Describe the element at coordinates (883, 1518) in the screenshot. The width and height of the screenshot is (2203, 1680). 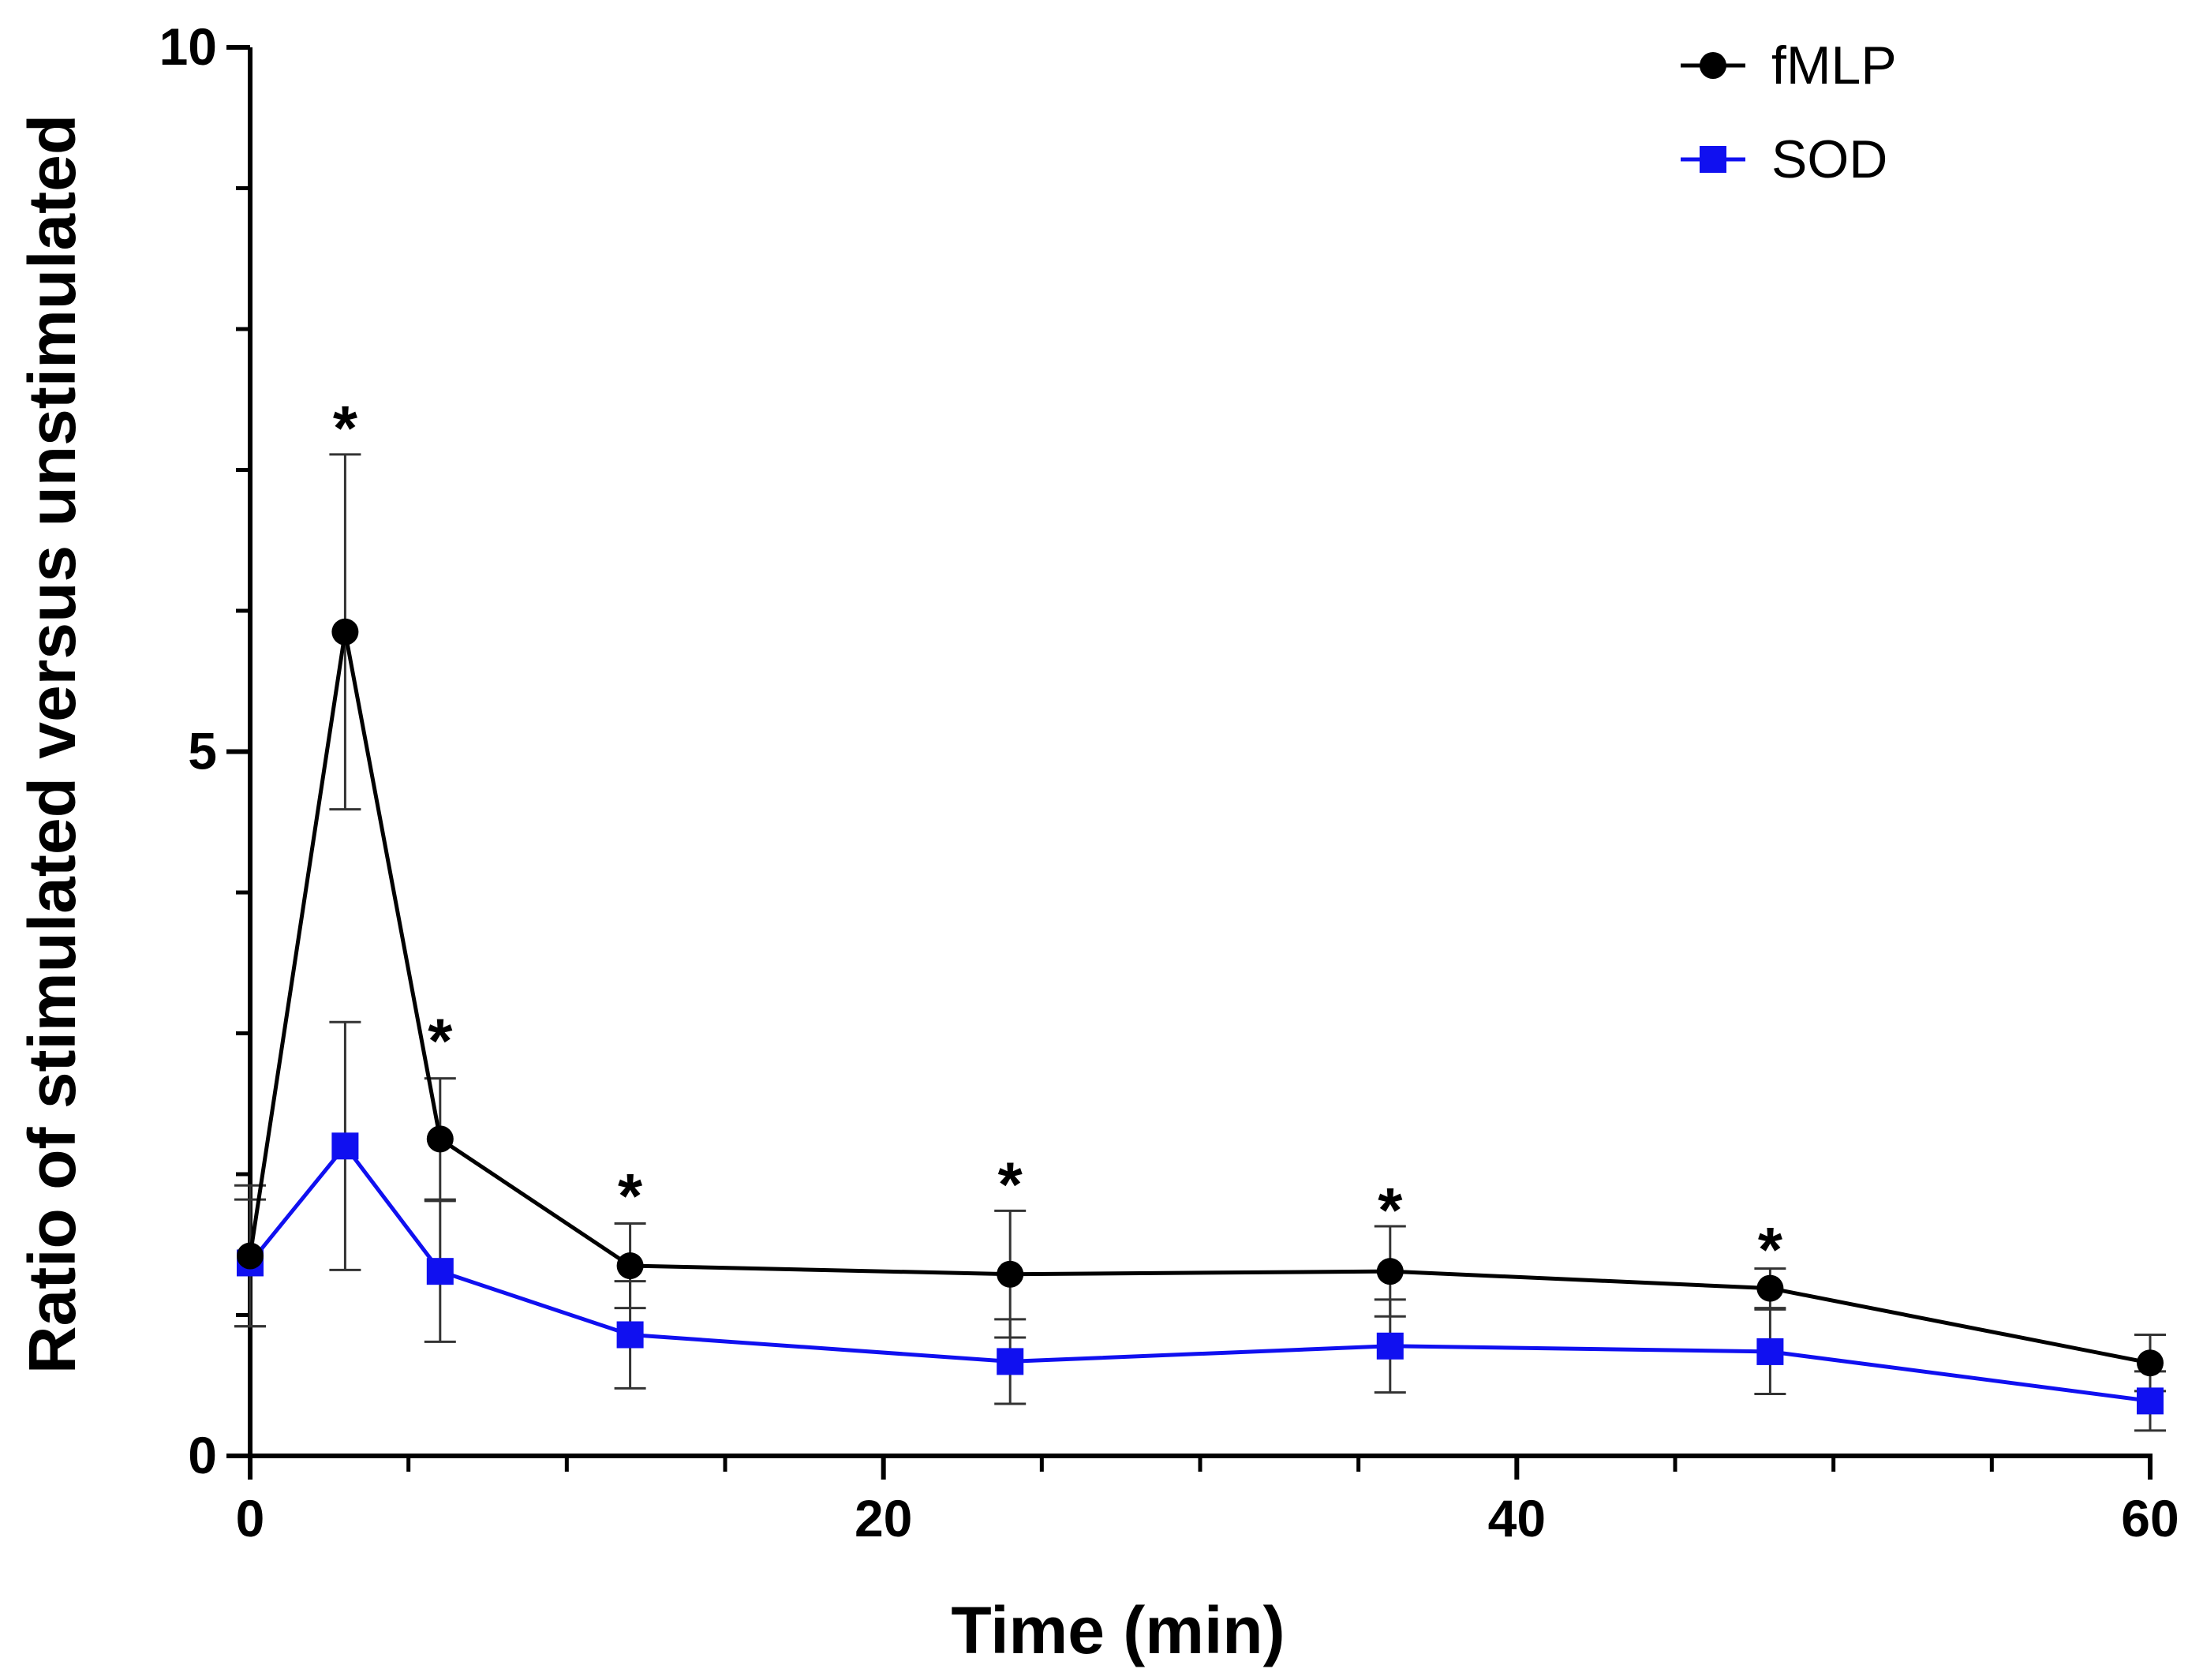
I see `x-tick-label: 20` at that location.